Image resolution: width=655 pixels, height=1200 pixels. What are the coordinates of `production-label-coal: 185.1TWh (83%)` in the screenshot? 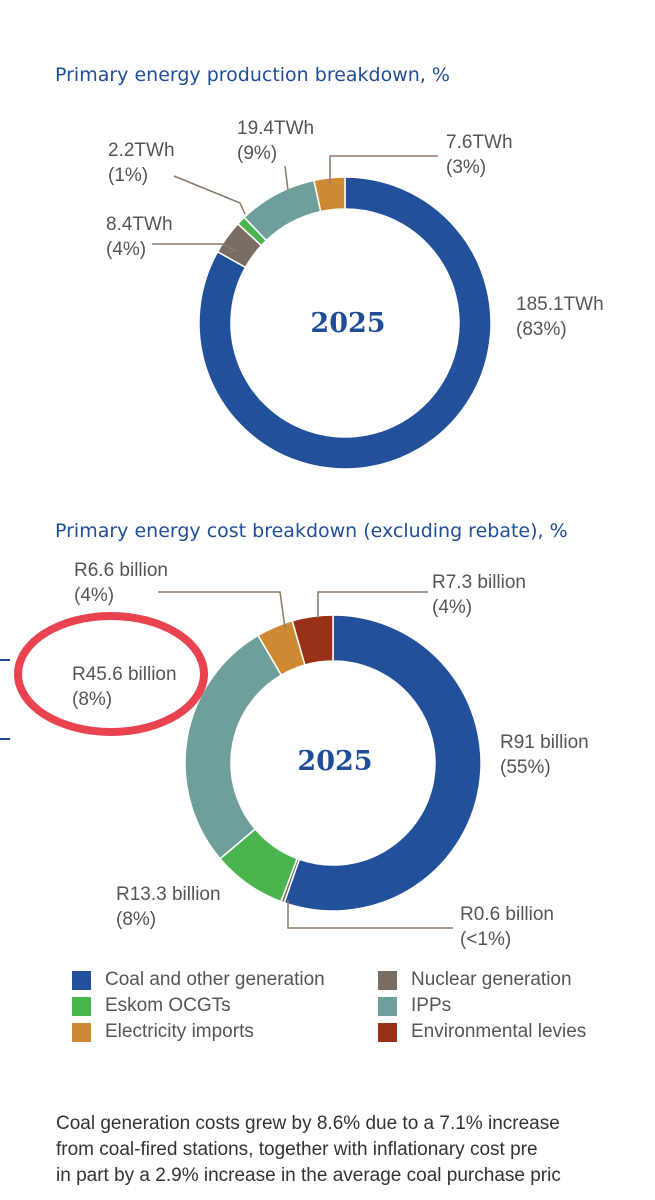 It's located at (560, 317).